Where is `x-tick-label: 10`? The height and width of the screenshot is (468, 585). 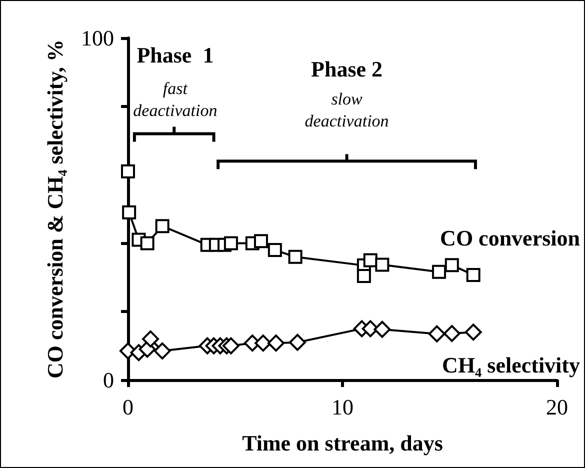 x-tick-label: 10 is located at coordinates (343, 407).